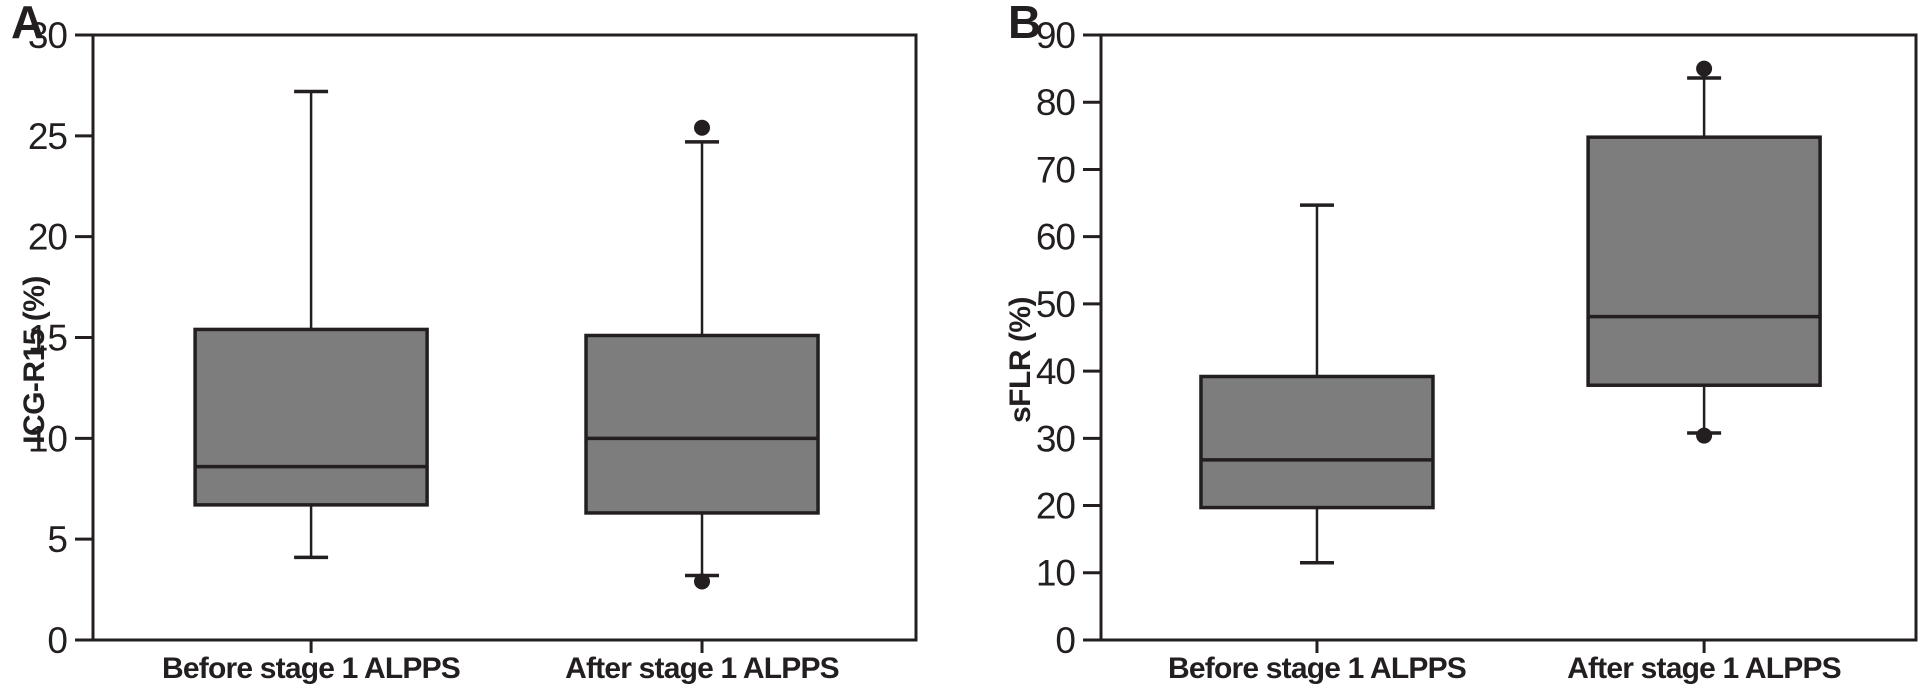 The image size is (1920, 692). What do you see at coordinates (1317, 668) in the screenshot?
I see `x-category-label-before-b: Before stage 1 ALPPS` at bounding box center [1317, 668].